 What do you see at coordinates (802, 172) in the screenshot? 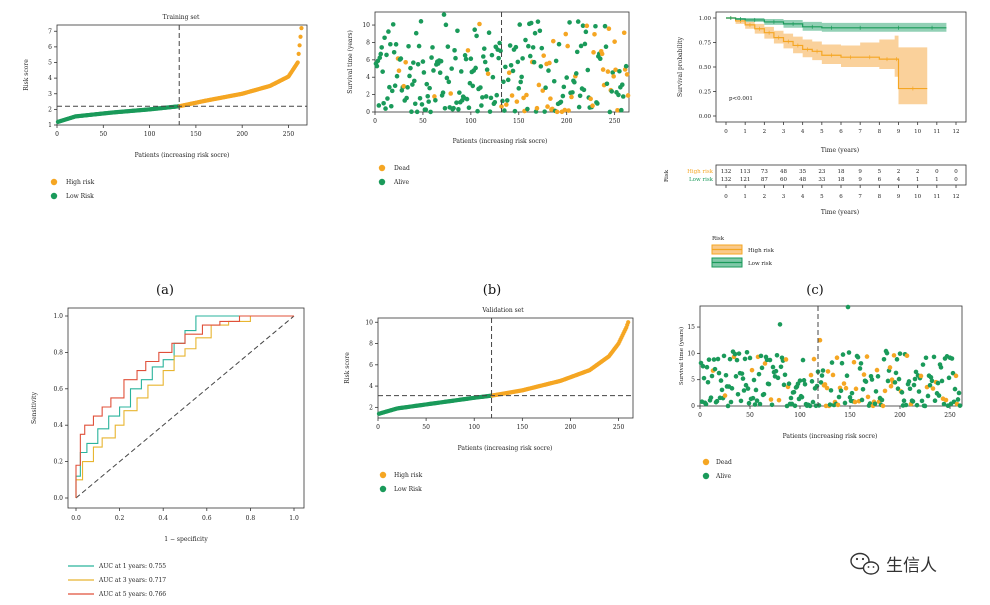
I see `risk-table-cell: 35` at bounding box center [802, 172].